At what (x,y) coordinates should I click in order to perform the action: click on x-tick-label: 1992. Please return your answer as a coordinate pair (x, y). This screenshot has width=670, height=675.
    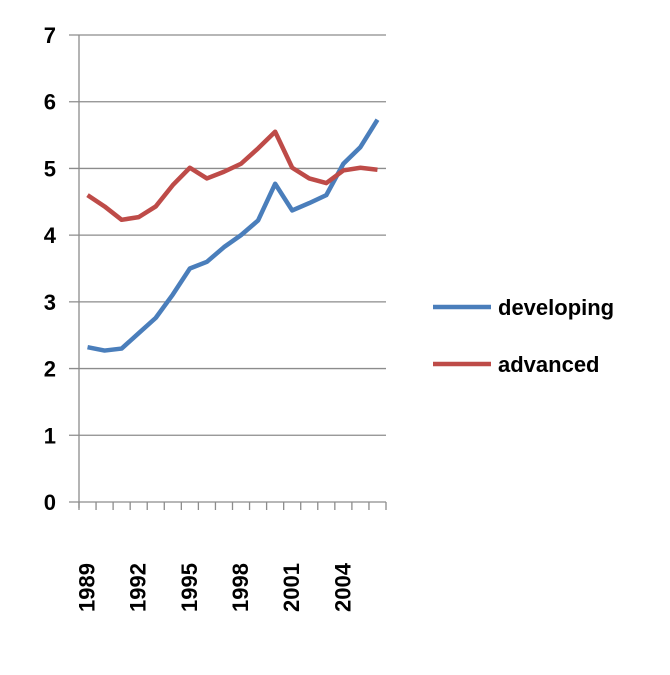
    Looking at the image, I should click on (138, 587).